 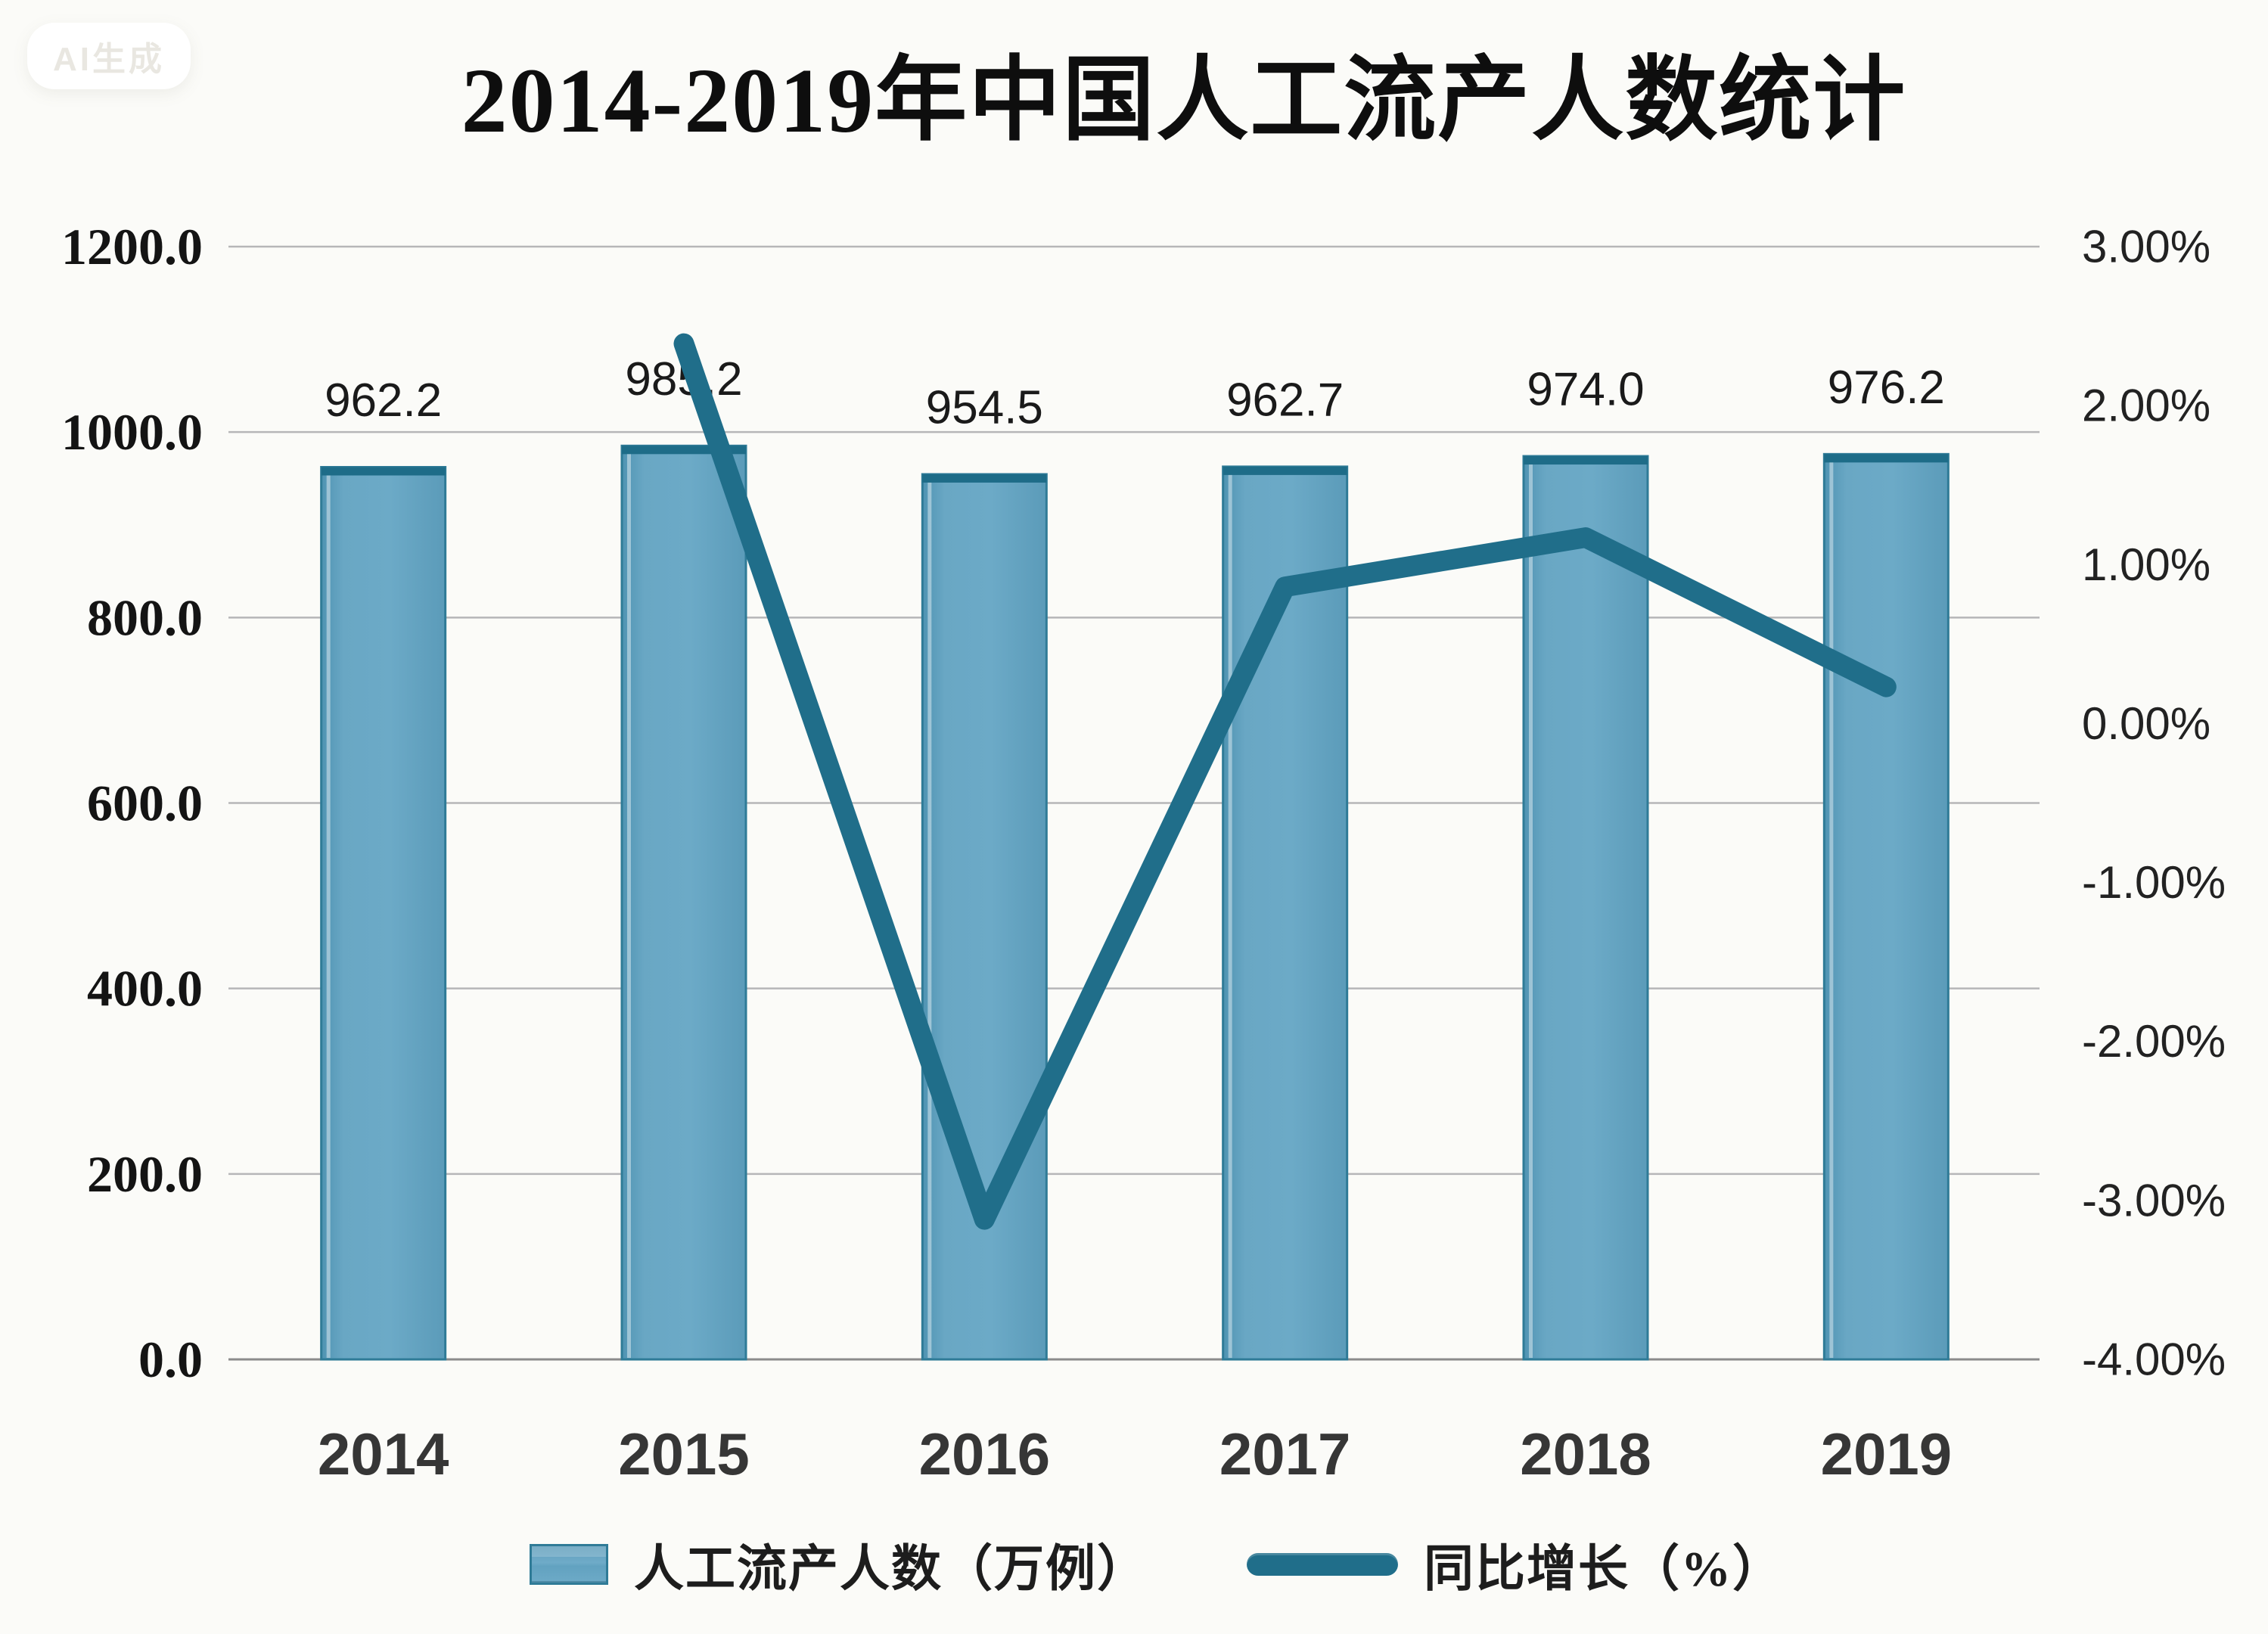 I want to click on line-series-swatch-icon, so click(x=1323, y=1565).